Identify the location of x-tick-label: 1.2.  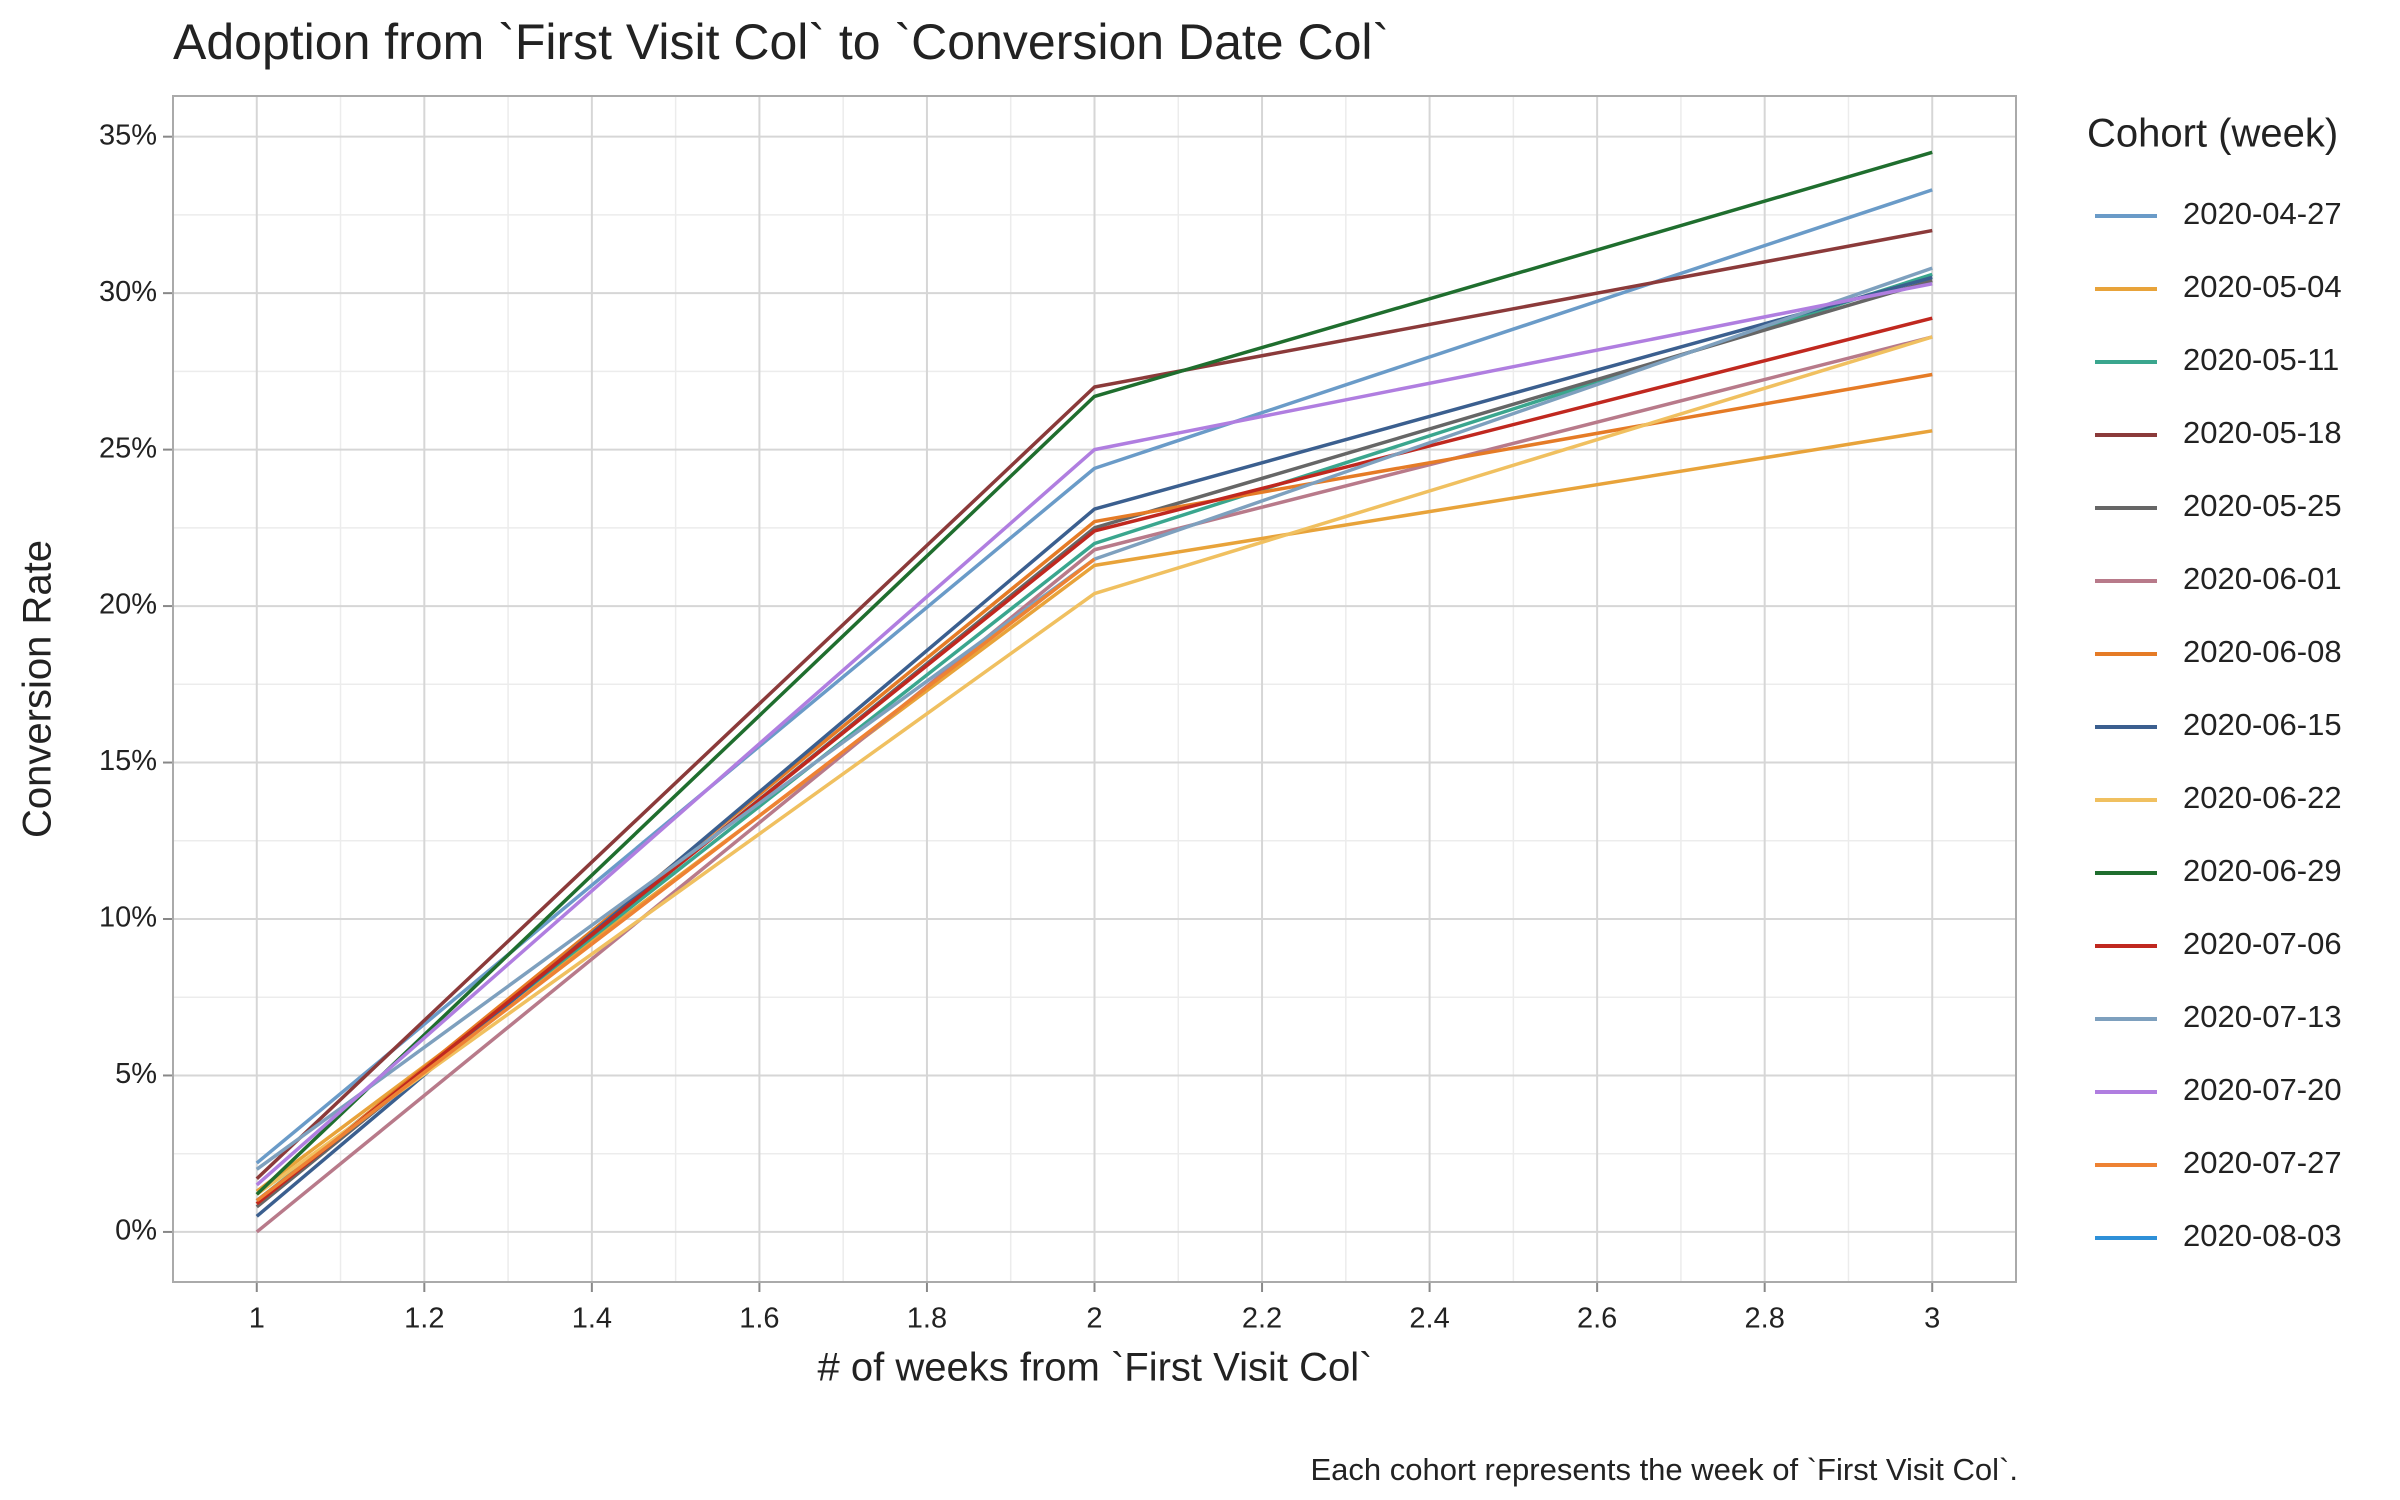
(424, 1319).